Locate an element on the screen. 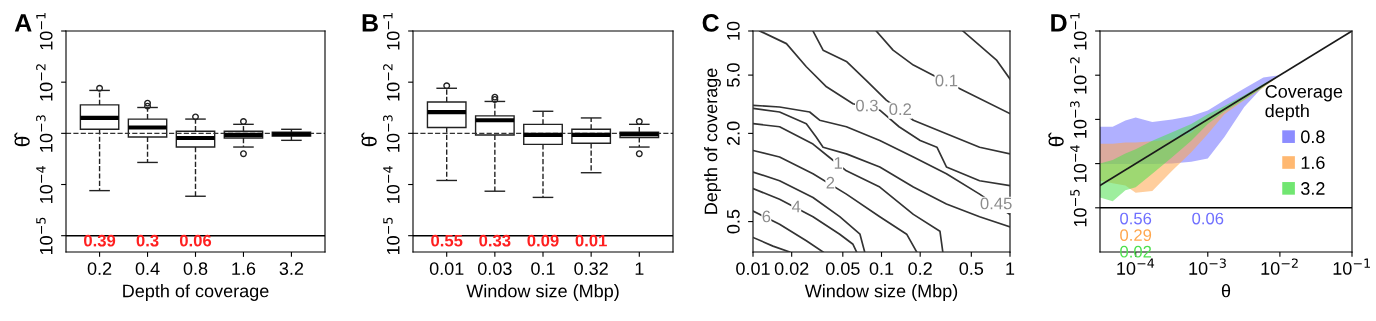 This screenshot has height=321, width=1376. x-tick-label: 10$^{−2}$ is located at coordinates (1279, 266).